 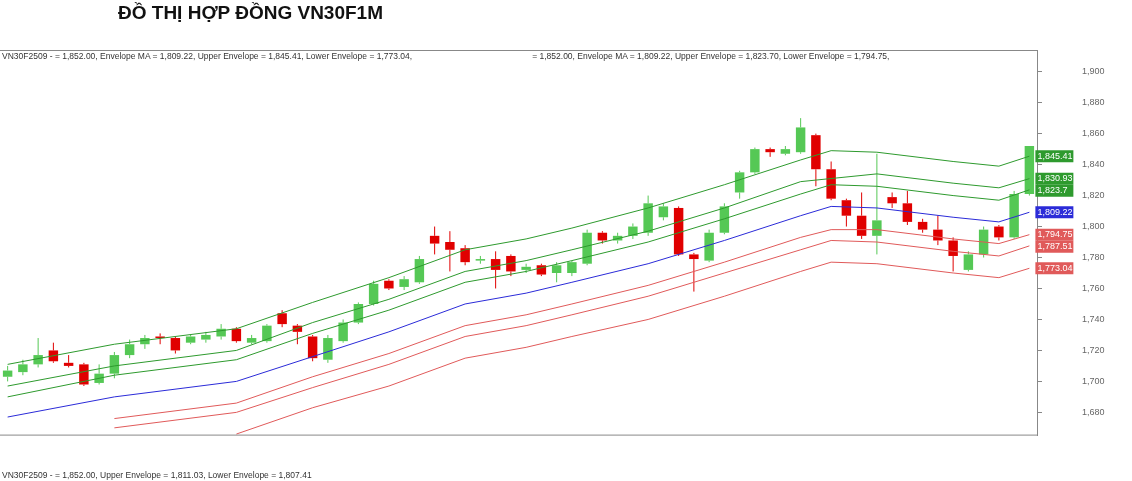 I want to click on y-tick-label: 1,860, so click(x=1093, y=133).